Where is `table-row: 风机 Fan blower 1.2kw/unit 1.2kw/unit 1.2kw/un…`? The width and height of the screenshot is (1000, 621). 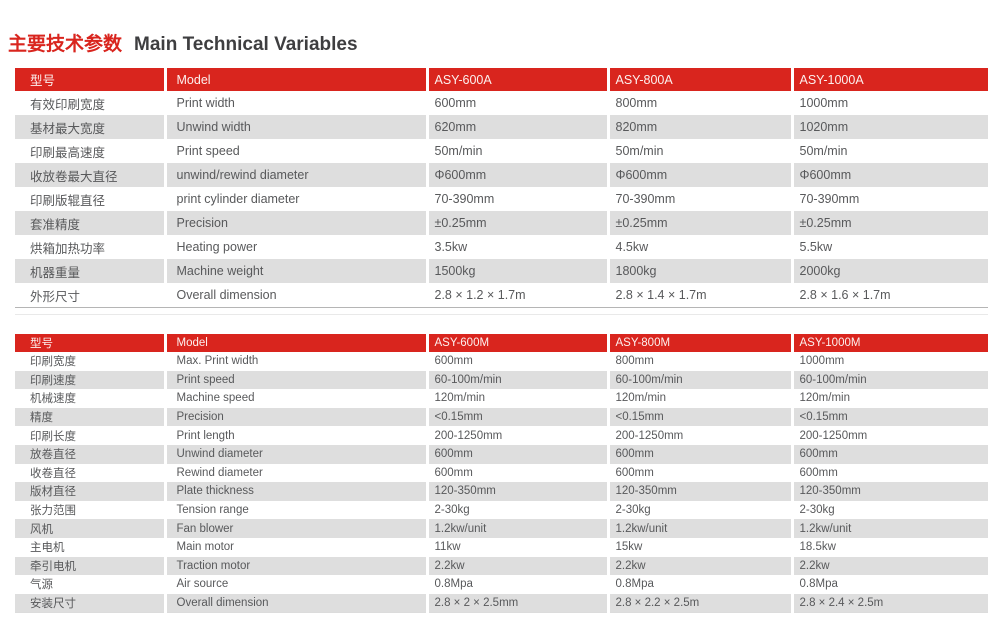 table-row: 风机 Fan blower 1.2kw/unit 1.2kw/unit 1.2kw/un… is located at coordinates (501, 528).